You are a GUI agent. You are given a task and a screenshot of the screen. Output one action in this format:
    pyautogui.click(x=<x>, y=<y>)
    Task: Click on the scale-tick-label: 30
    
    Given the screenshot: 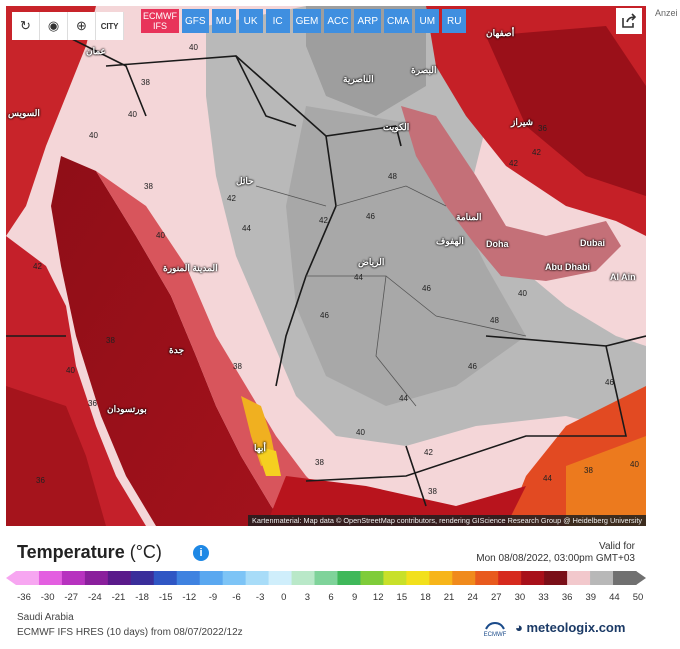 What is the action you would take?
    pyautogui.click(x=520, y=597)
    